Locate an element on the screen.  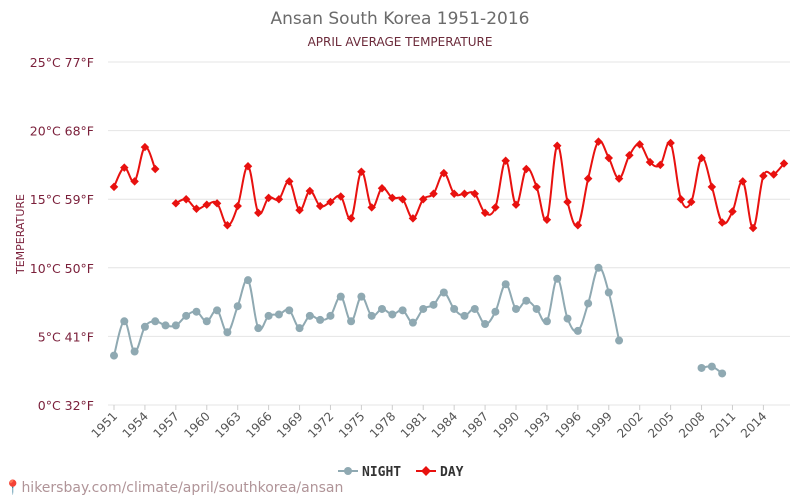
point-day-1961 is located at coordinates (217, 203).